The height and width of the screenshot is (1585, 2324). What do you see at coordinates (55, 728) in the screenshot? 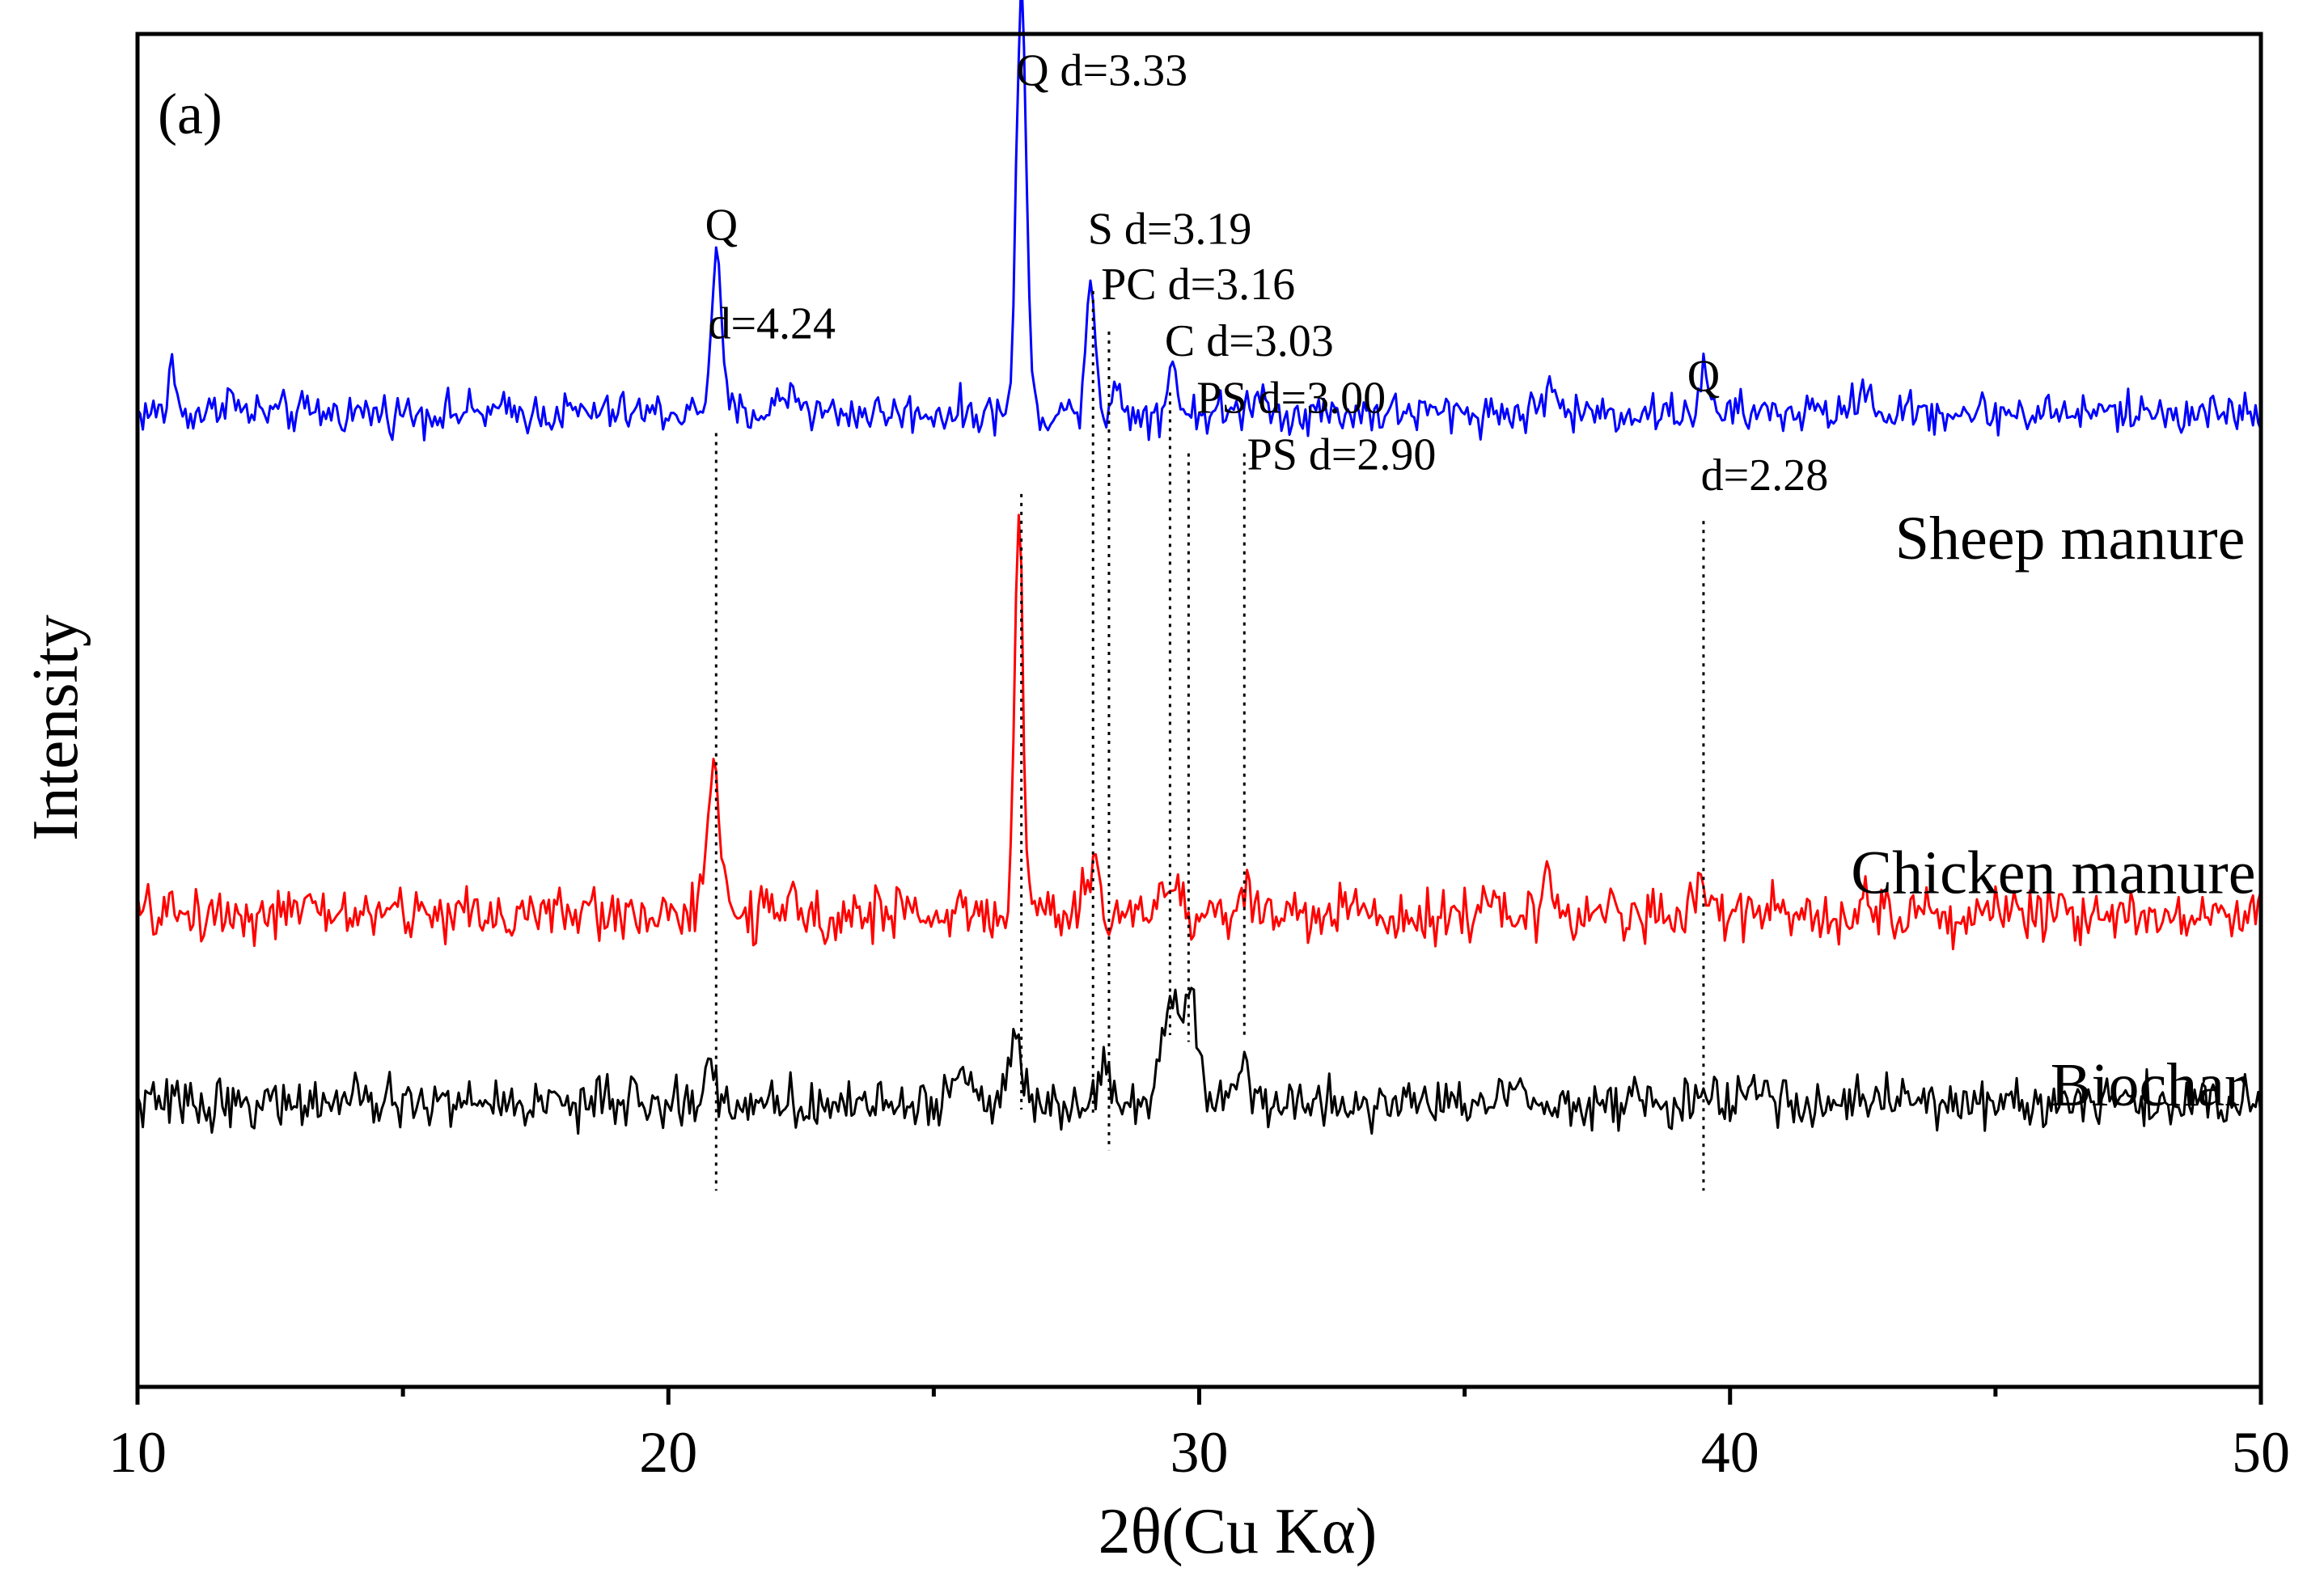
I see `y-axis-title: Intensity` at bounding box center [55, 728].